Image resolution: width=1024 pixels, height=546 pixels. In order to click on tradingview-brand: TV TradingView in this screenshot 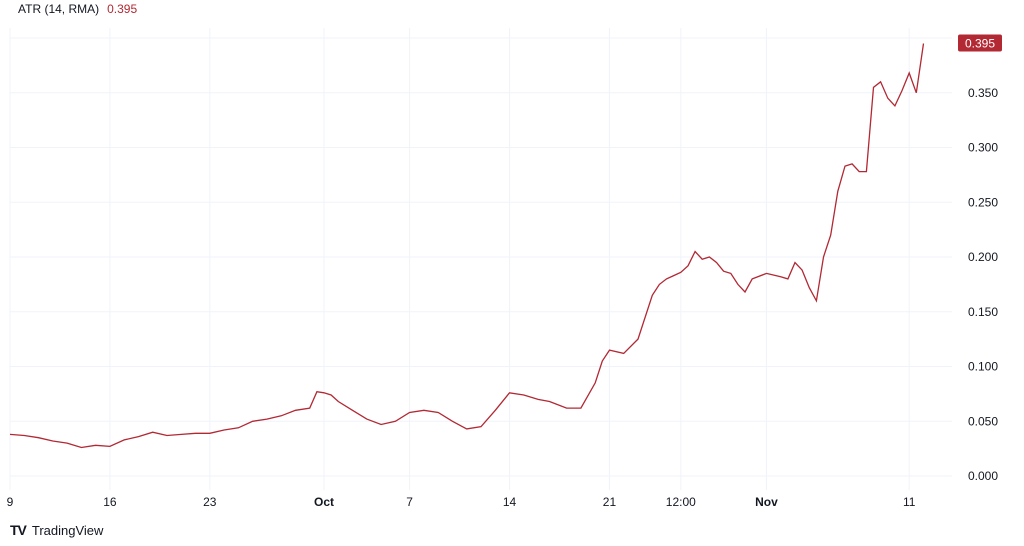, I will do `click(56, 530)`.